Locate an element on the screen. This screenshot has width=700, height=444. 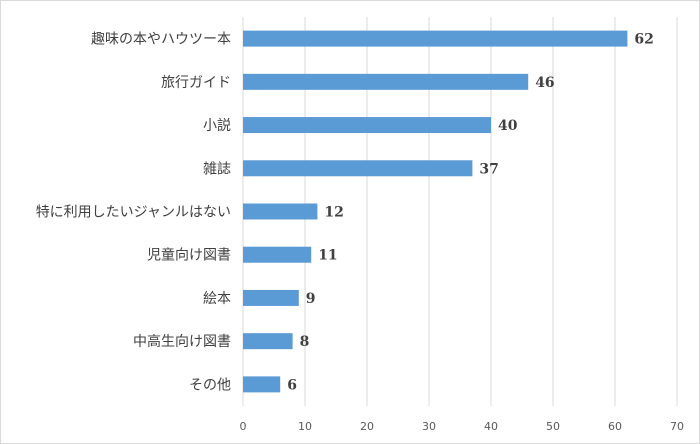
category-label: その他 is located at coordinates (210, 385).